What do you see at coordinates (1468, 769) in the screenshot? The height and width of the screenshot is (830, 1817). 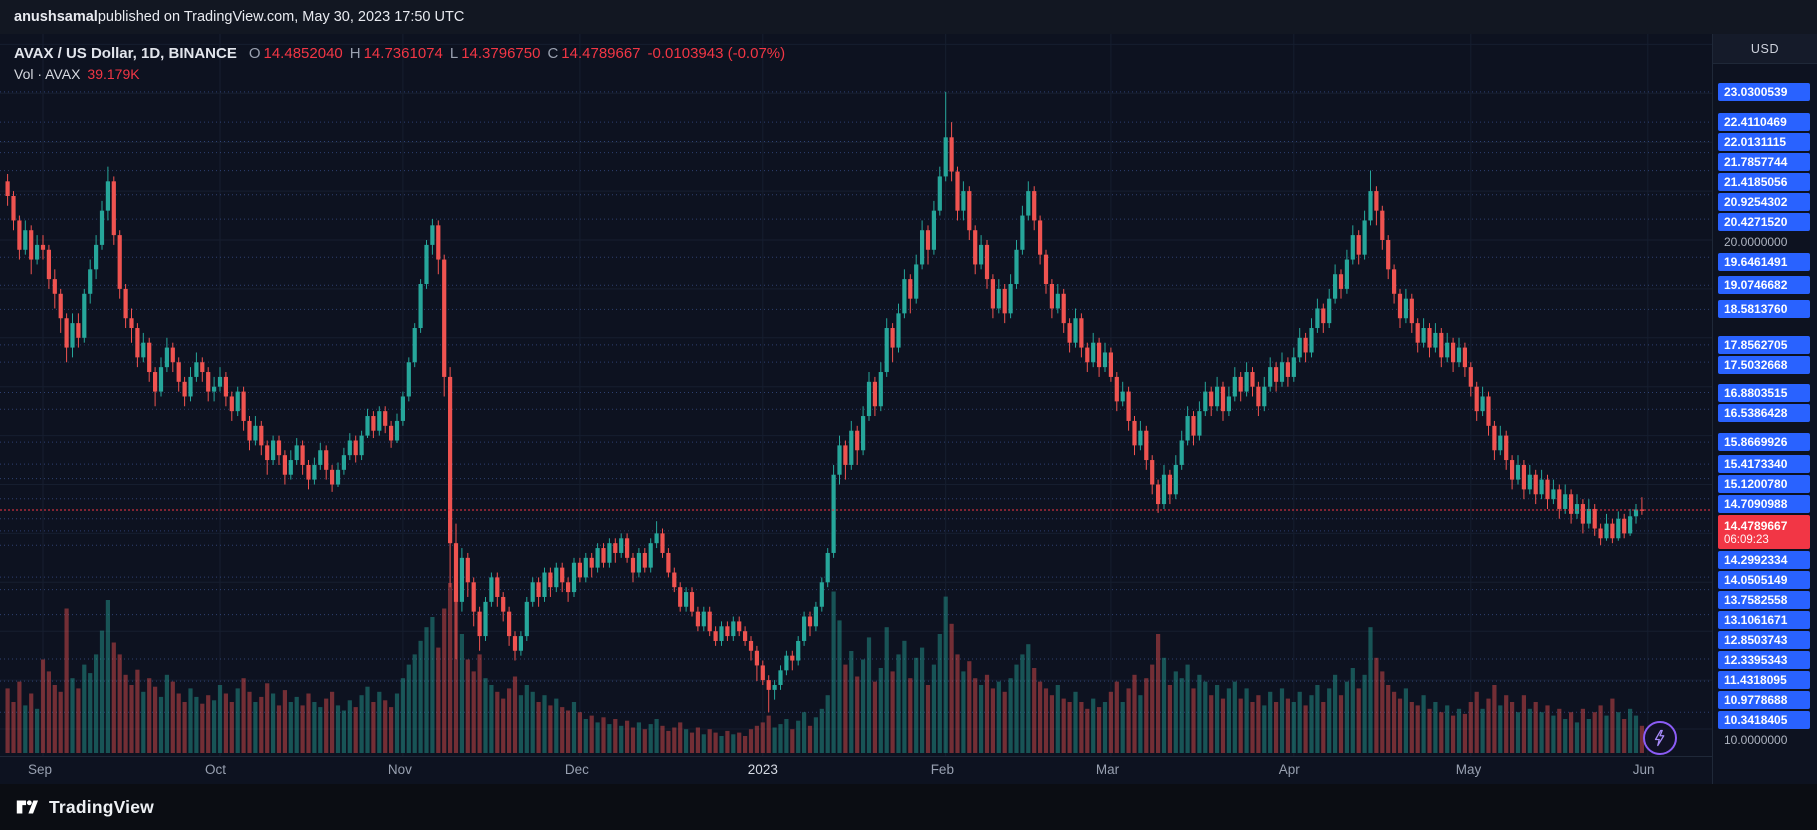 I see `time-axis-label: May` at bounding box center [1468, 769].